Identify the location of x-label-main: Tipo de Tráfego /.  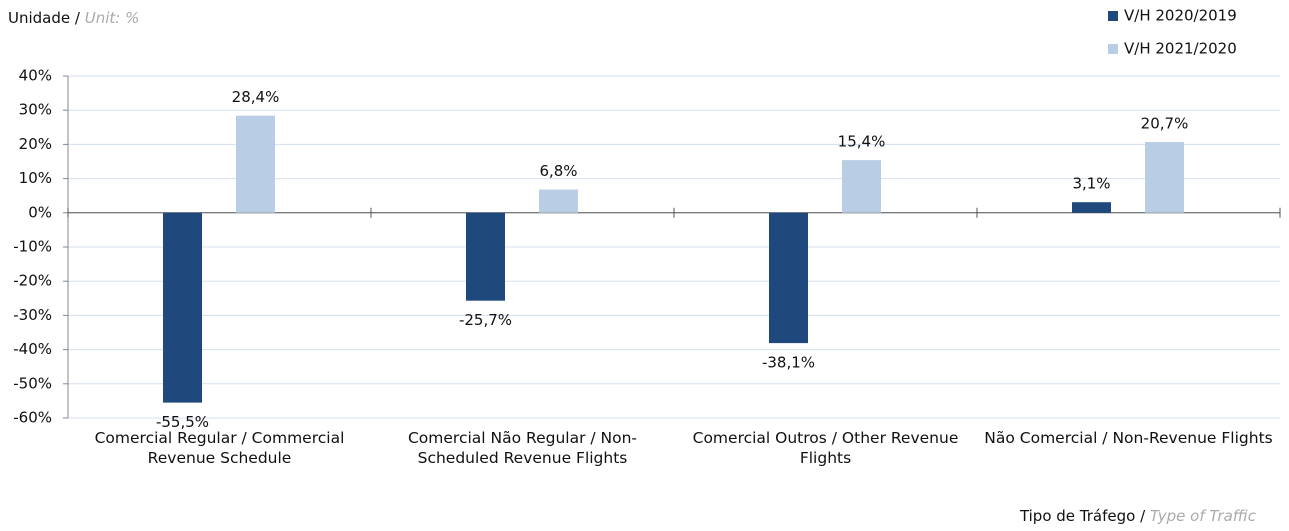
(1082, 516).